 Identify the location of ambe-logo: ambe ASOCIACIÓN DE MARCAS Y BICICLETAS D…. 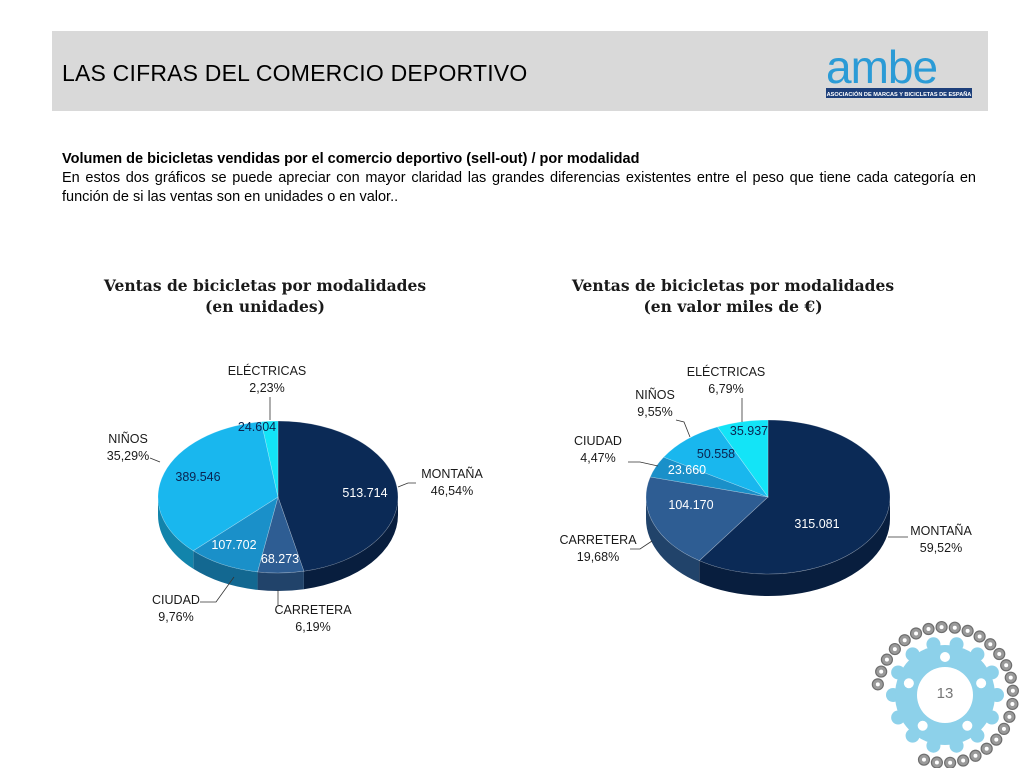
(899, 70).